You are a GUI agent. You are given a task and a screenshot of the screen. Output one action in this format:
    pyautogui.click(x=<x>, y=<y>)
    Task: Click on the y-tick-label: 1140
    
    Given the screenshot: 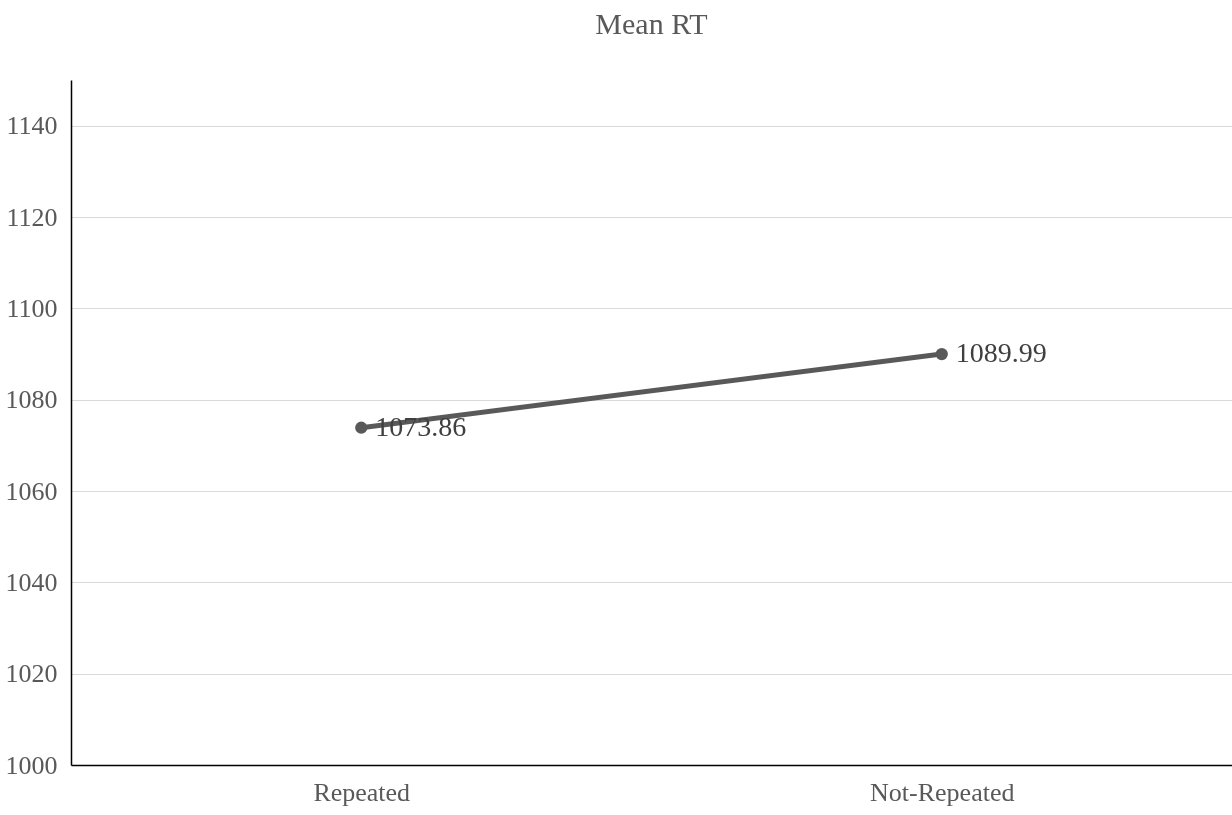 What is the action you would take?
    pyautogui.click(x=32, y=126)
    